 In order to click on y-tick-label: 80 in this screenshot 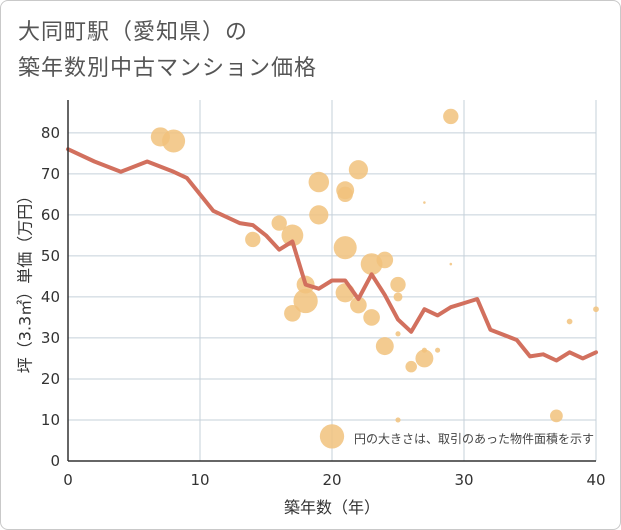, I will do `click(50, 133)`.